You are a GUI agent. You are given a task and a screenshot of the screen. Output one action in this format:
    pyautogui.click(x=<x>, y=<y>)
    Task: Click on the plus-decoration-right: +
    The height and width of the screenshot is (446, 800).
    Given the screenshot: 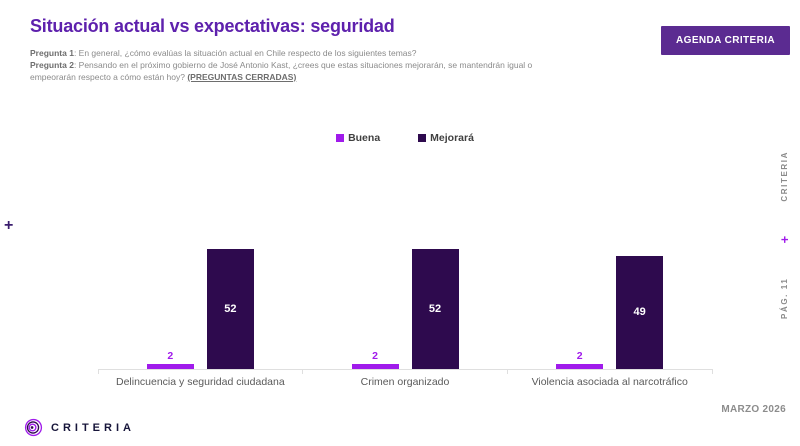 What is the action you would take?
    pyautogui.click(x=784, y=239)
    